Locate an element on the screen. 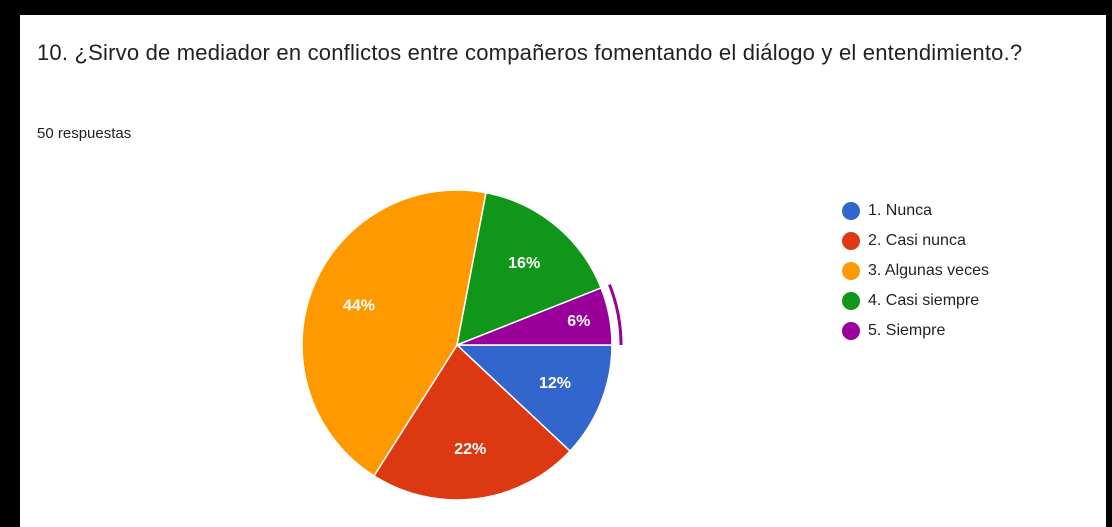 This screenshot has width=1112, height=527. legend-label: 5. Siempre is located at coordinates (906, 330).